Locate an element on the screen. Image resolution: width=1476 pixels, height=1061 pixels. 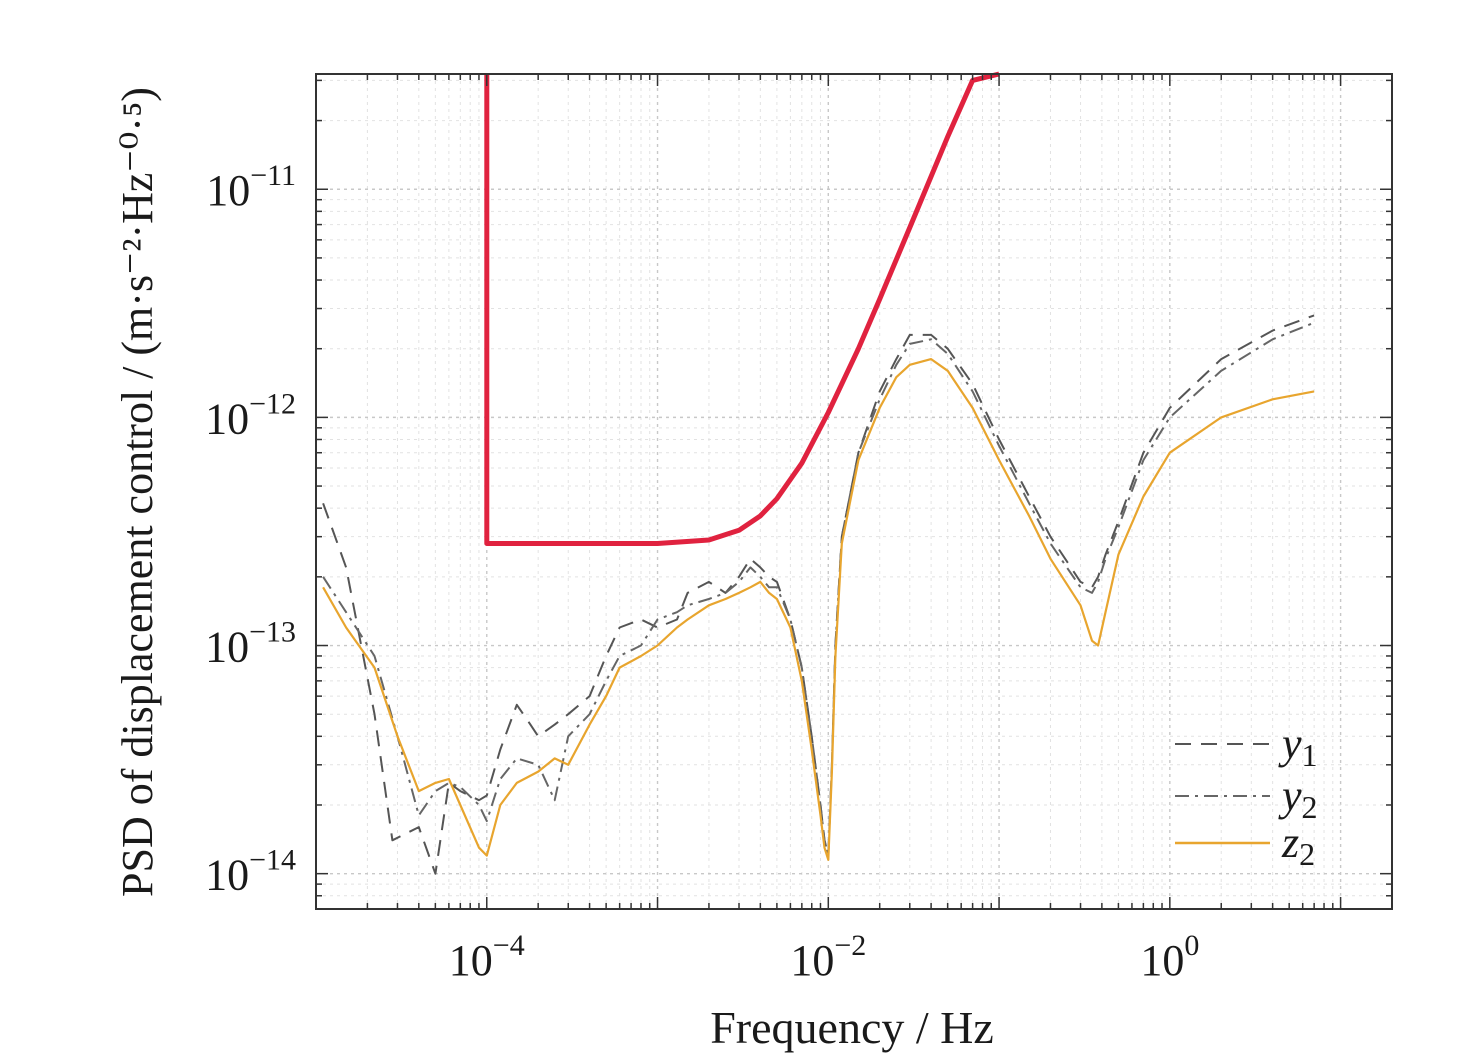
legend-label-y2: y2 is located at coordinates (1298, 798).